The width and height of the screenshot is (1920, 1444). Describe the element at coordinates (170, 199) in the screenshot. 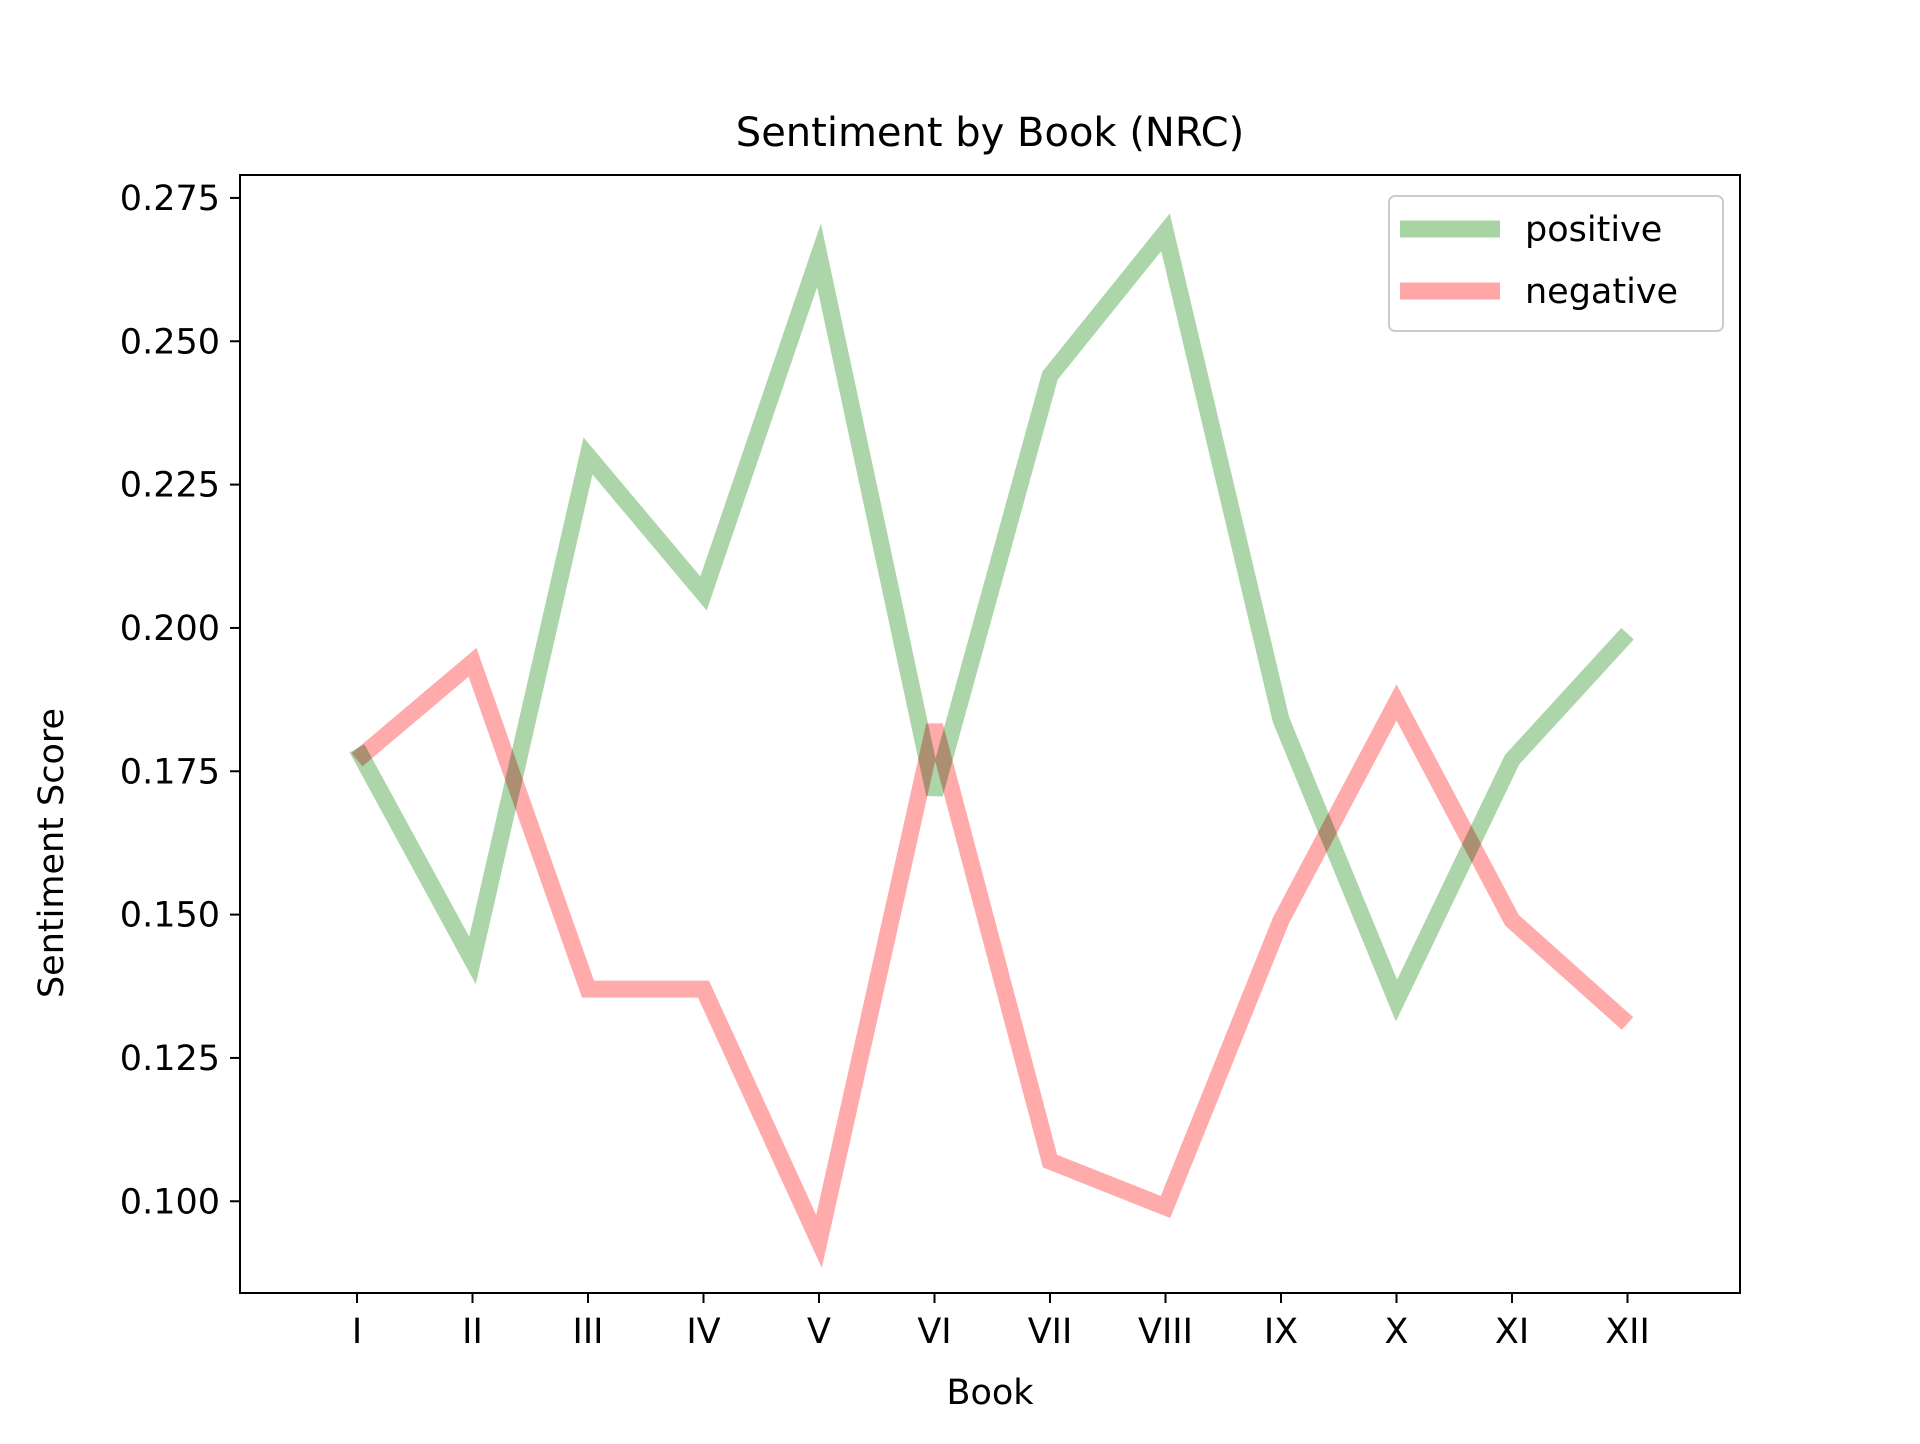

I see `y-tick-label: 0.275` at that location.